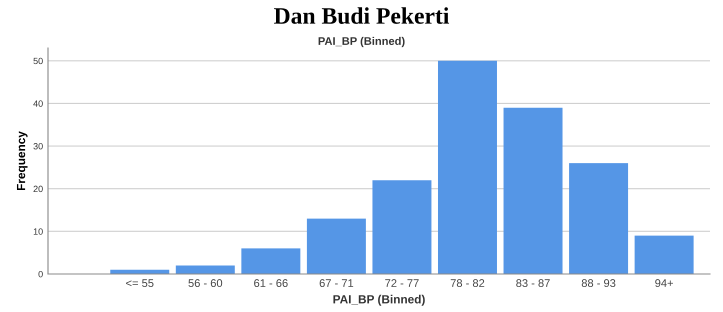  I want to click on y-tick-label: 0, so click(40, 274).